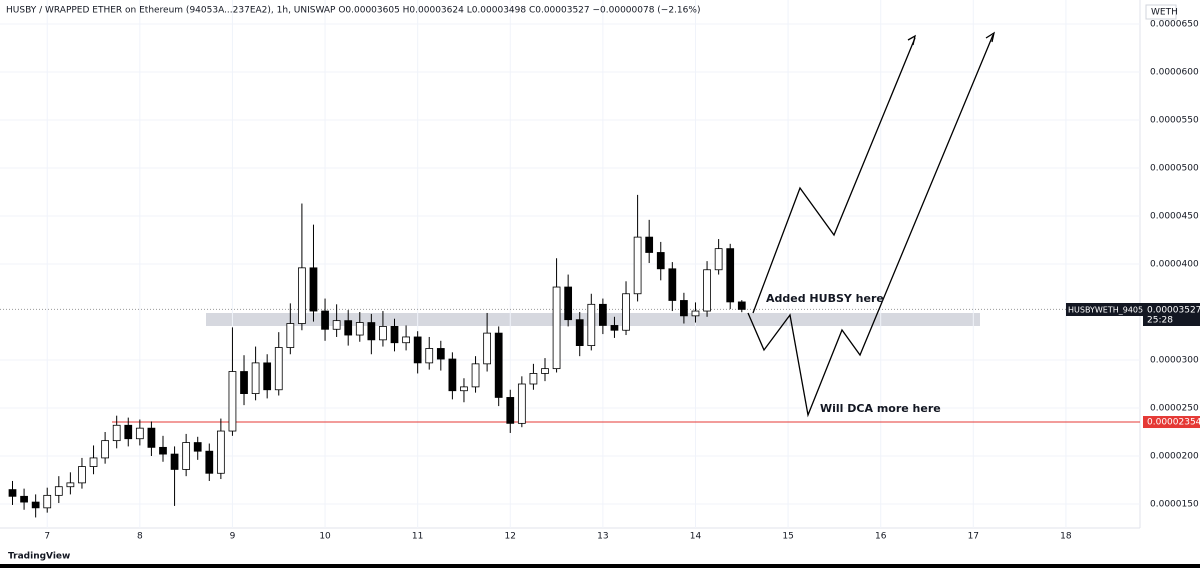 This screenshot has height=570, width=1200. What do you see at coordinates (1174, 265) in the screenshot?
I see `y-tick-label: 0.0000400` at bounding box center [1174, 265].